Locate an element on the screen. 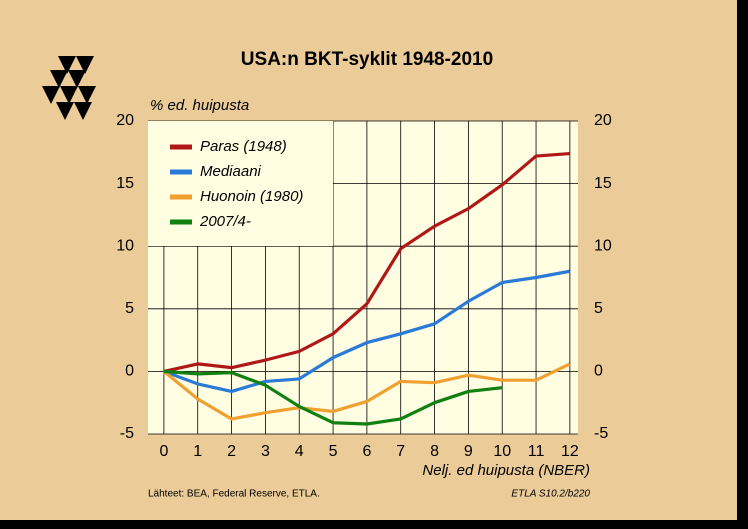 The width and height of the screenshot is (748, 529). y2-tick-label: 20 is located at coordinates (603, 120).